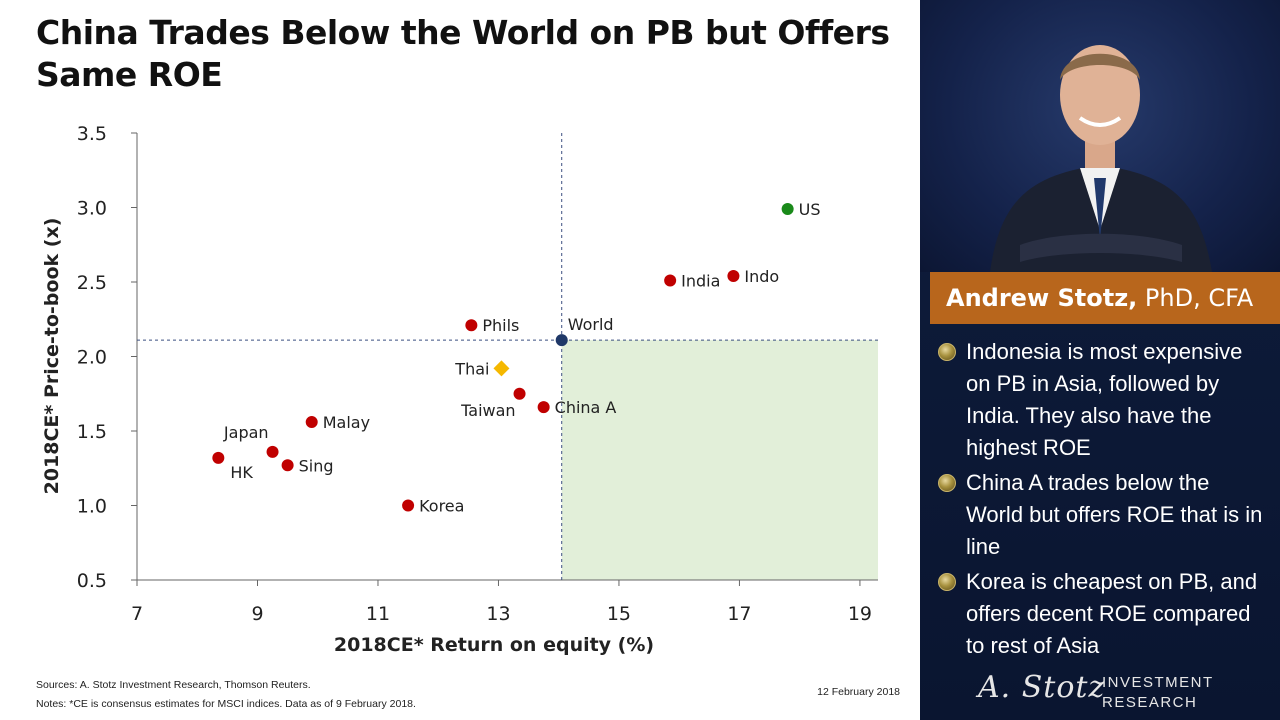 The image size is (1280, 720). Describe the element at coordinates (719, 460) in the screenshot. I see `highlight-region` at that location.